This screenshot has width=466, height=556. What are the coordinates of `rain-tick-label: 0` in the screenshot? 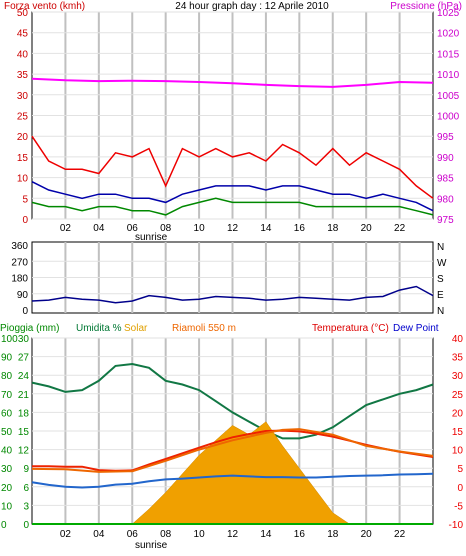 It's located at (26, 525).